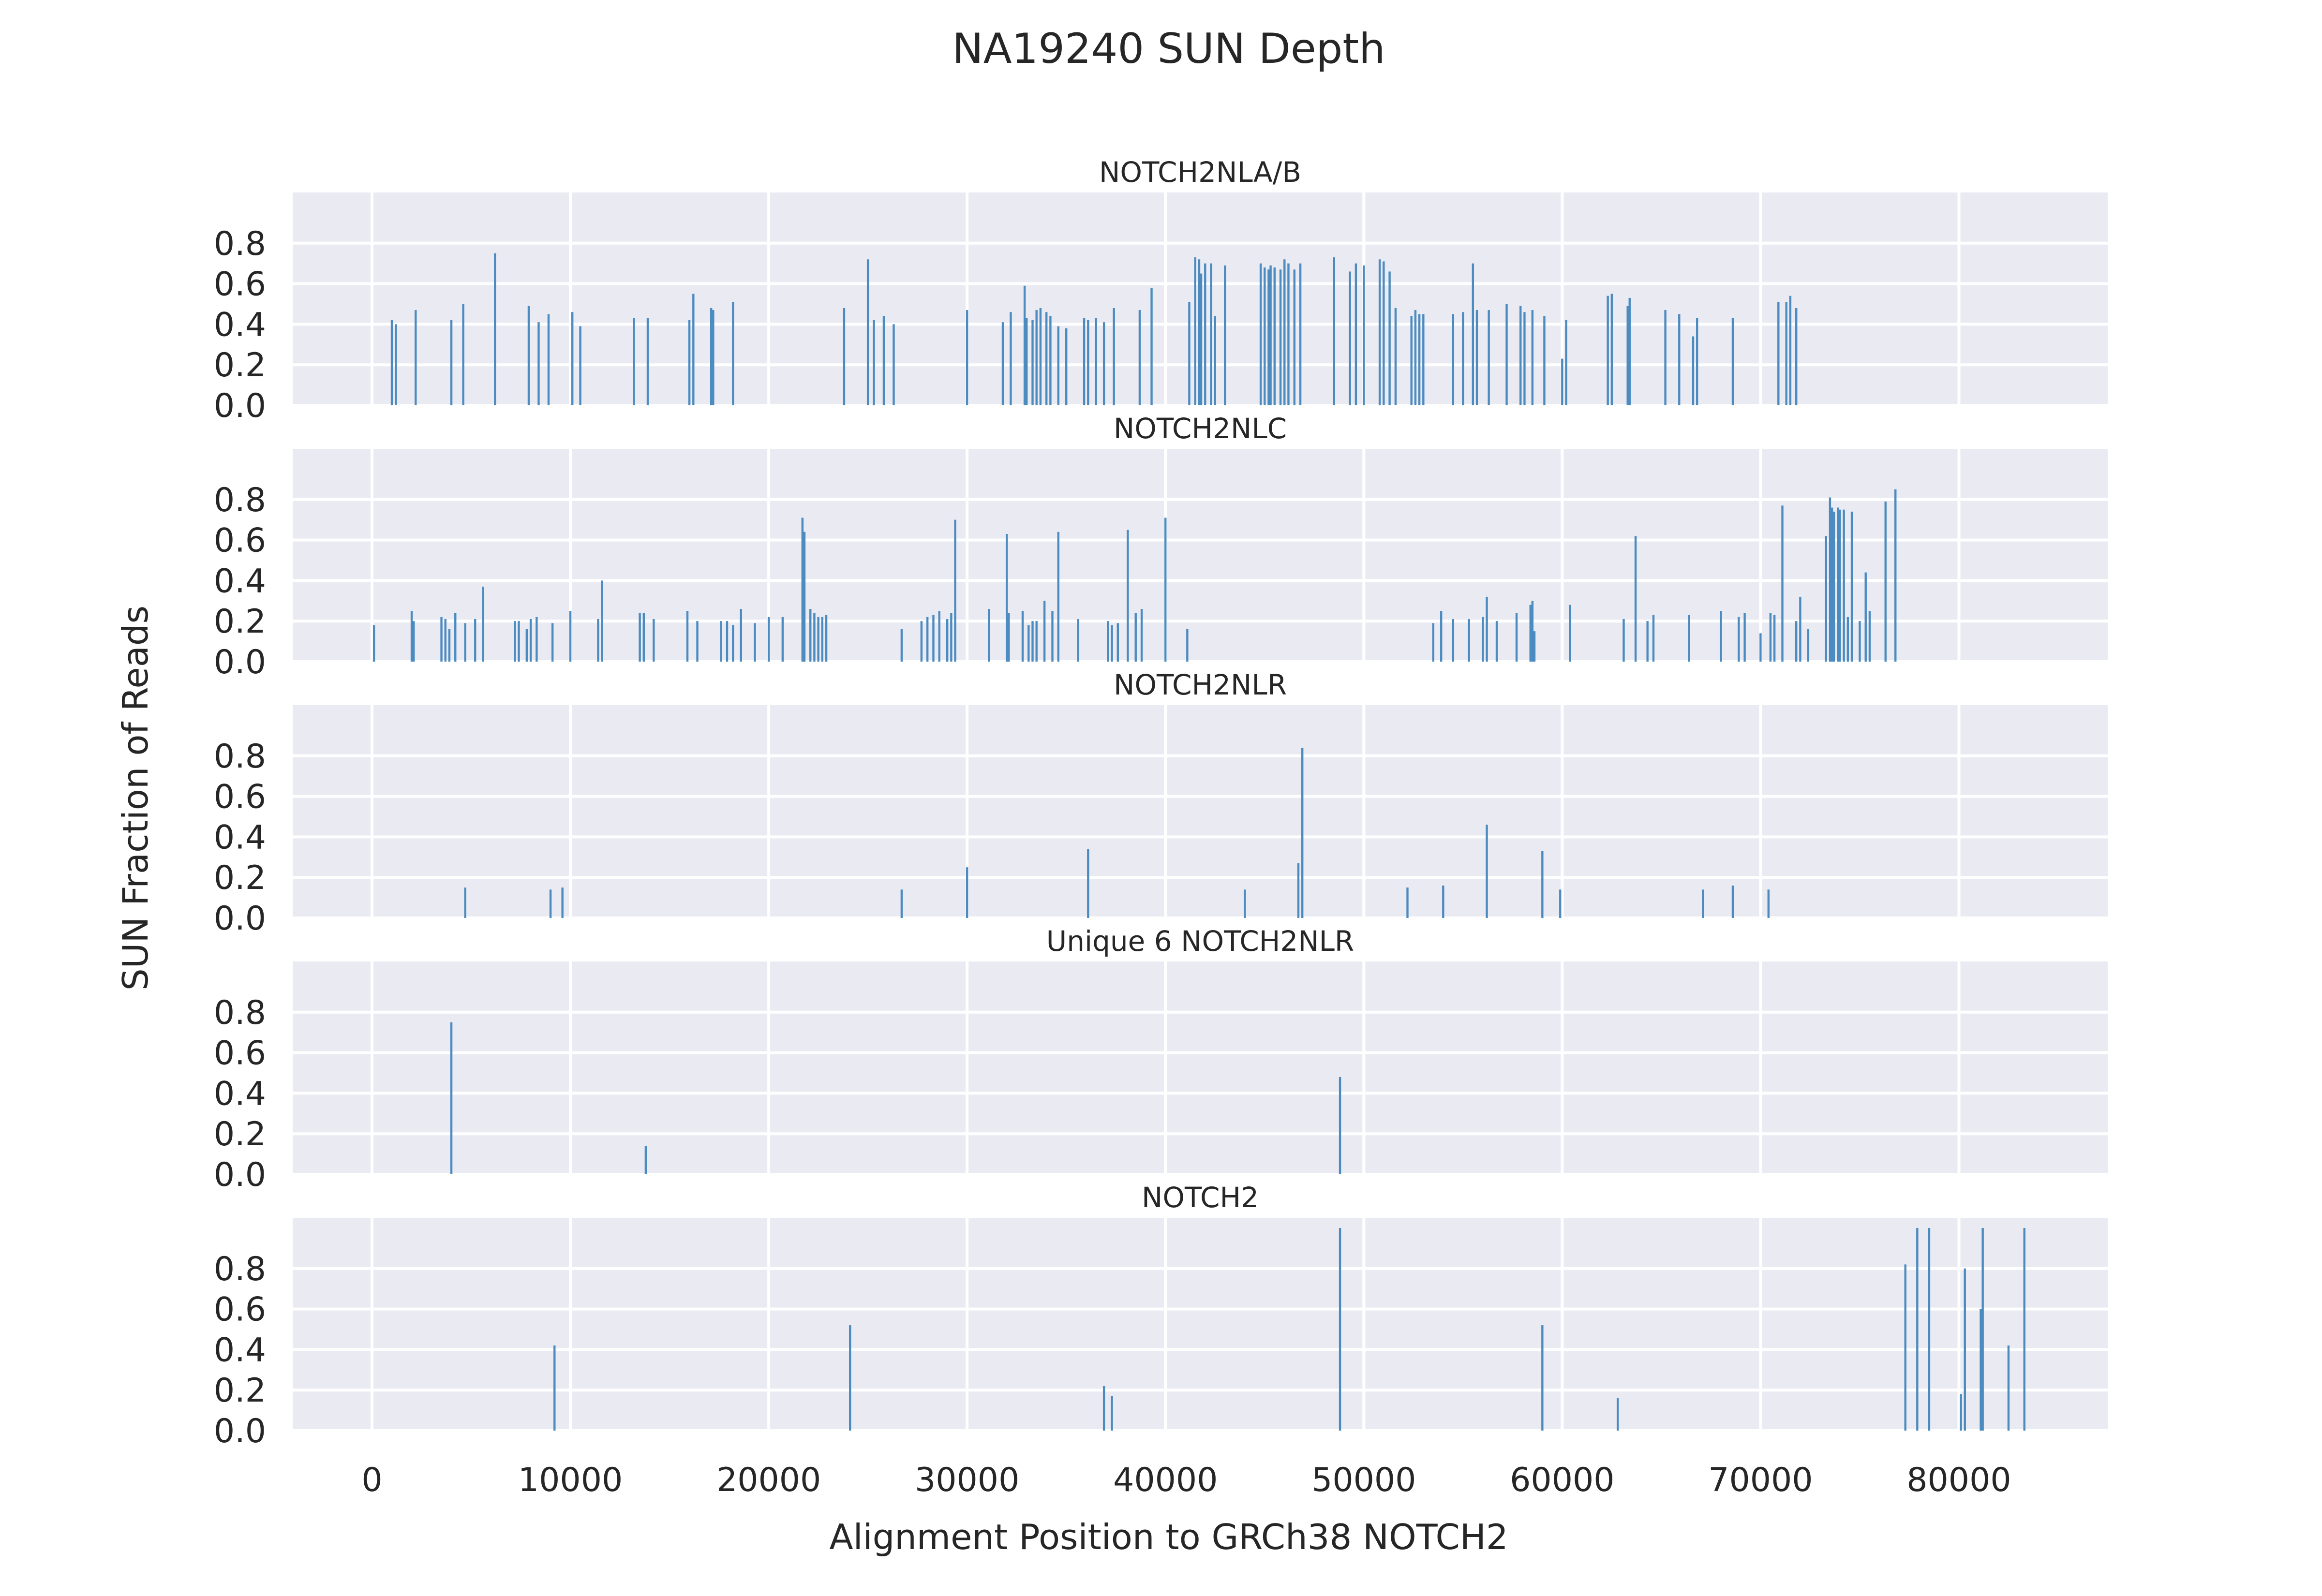  I want to click on y-tick-label: 0.4, so click(240, 325).